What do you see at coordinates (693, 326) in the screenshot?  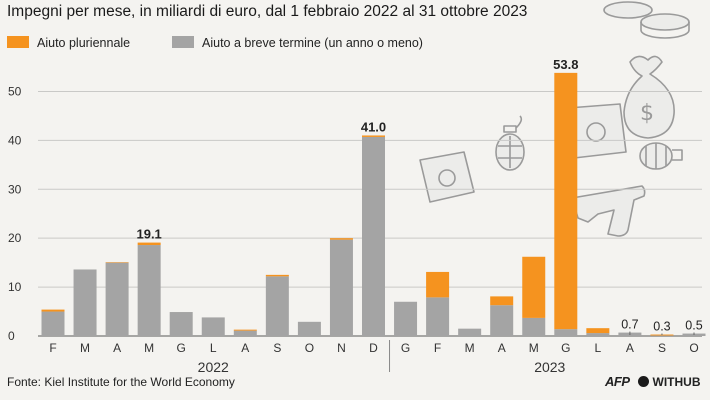 I see `data-label: 0.5` at bounding box center [693, 326].